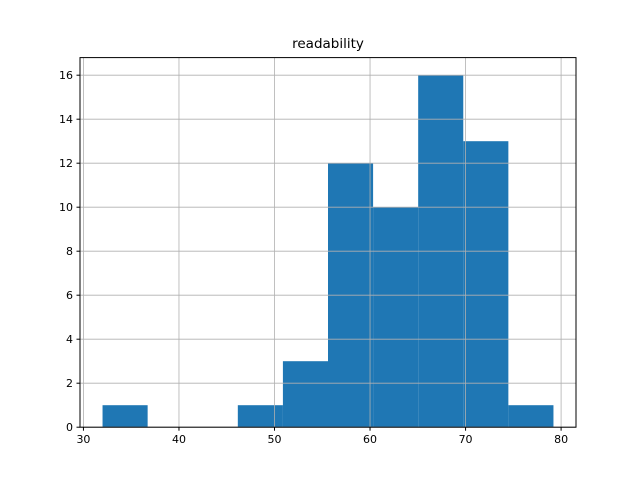 The height and width of the screenshot is (480, 640). What do you see at coordinates (69, 383) in the screenshot?
I see `y-tick-label: 2` at bounding box center [69, 383].